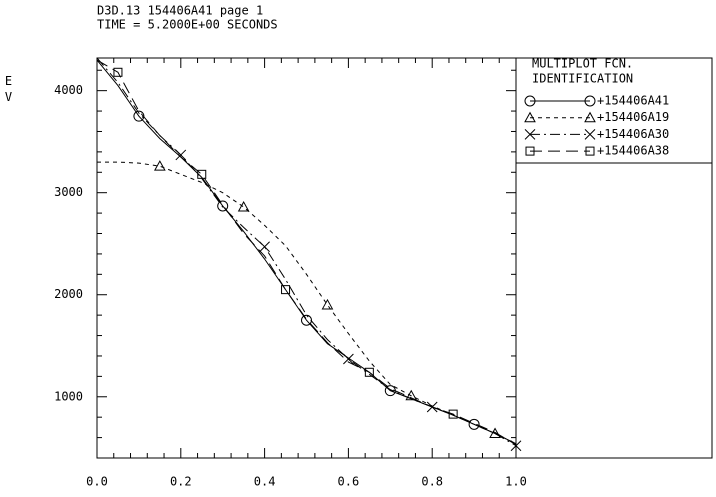  I want to click on legend-label: +154406A19, so click(633, 117).